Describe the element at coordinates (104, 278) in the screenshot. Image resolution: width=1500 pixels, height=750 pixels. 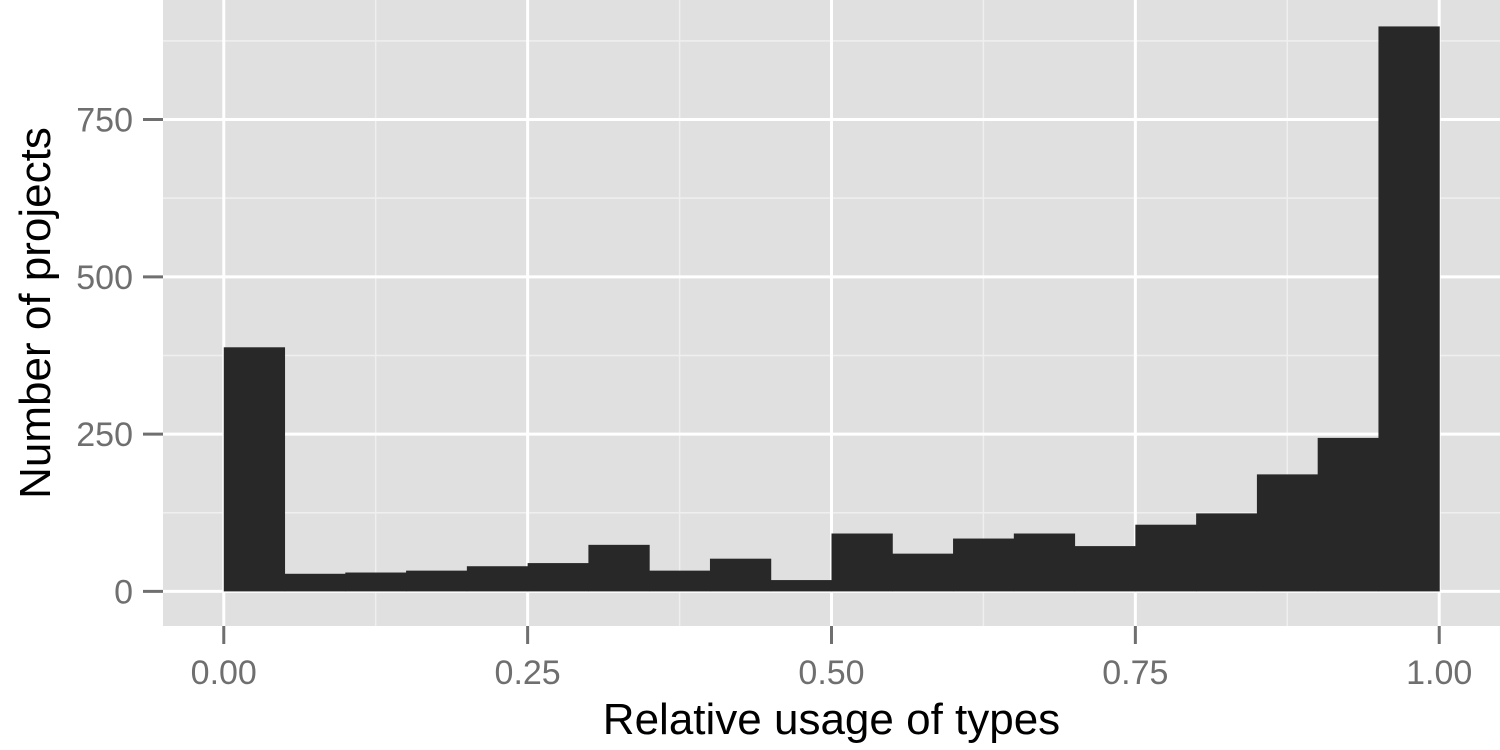
I see `y-tick-label: 500` at that location.